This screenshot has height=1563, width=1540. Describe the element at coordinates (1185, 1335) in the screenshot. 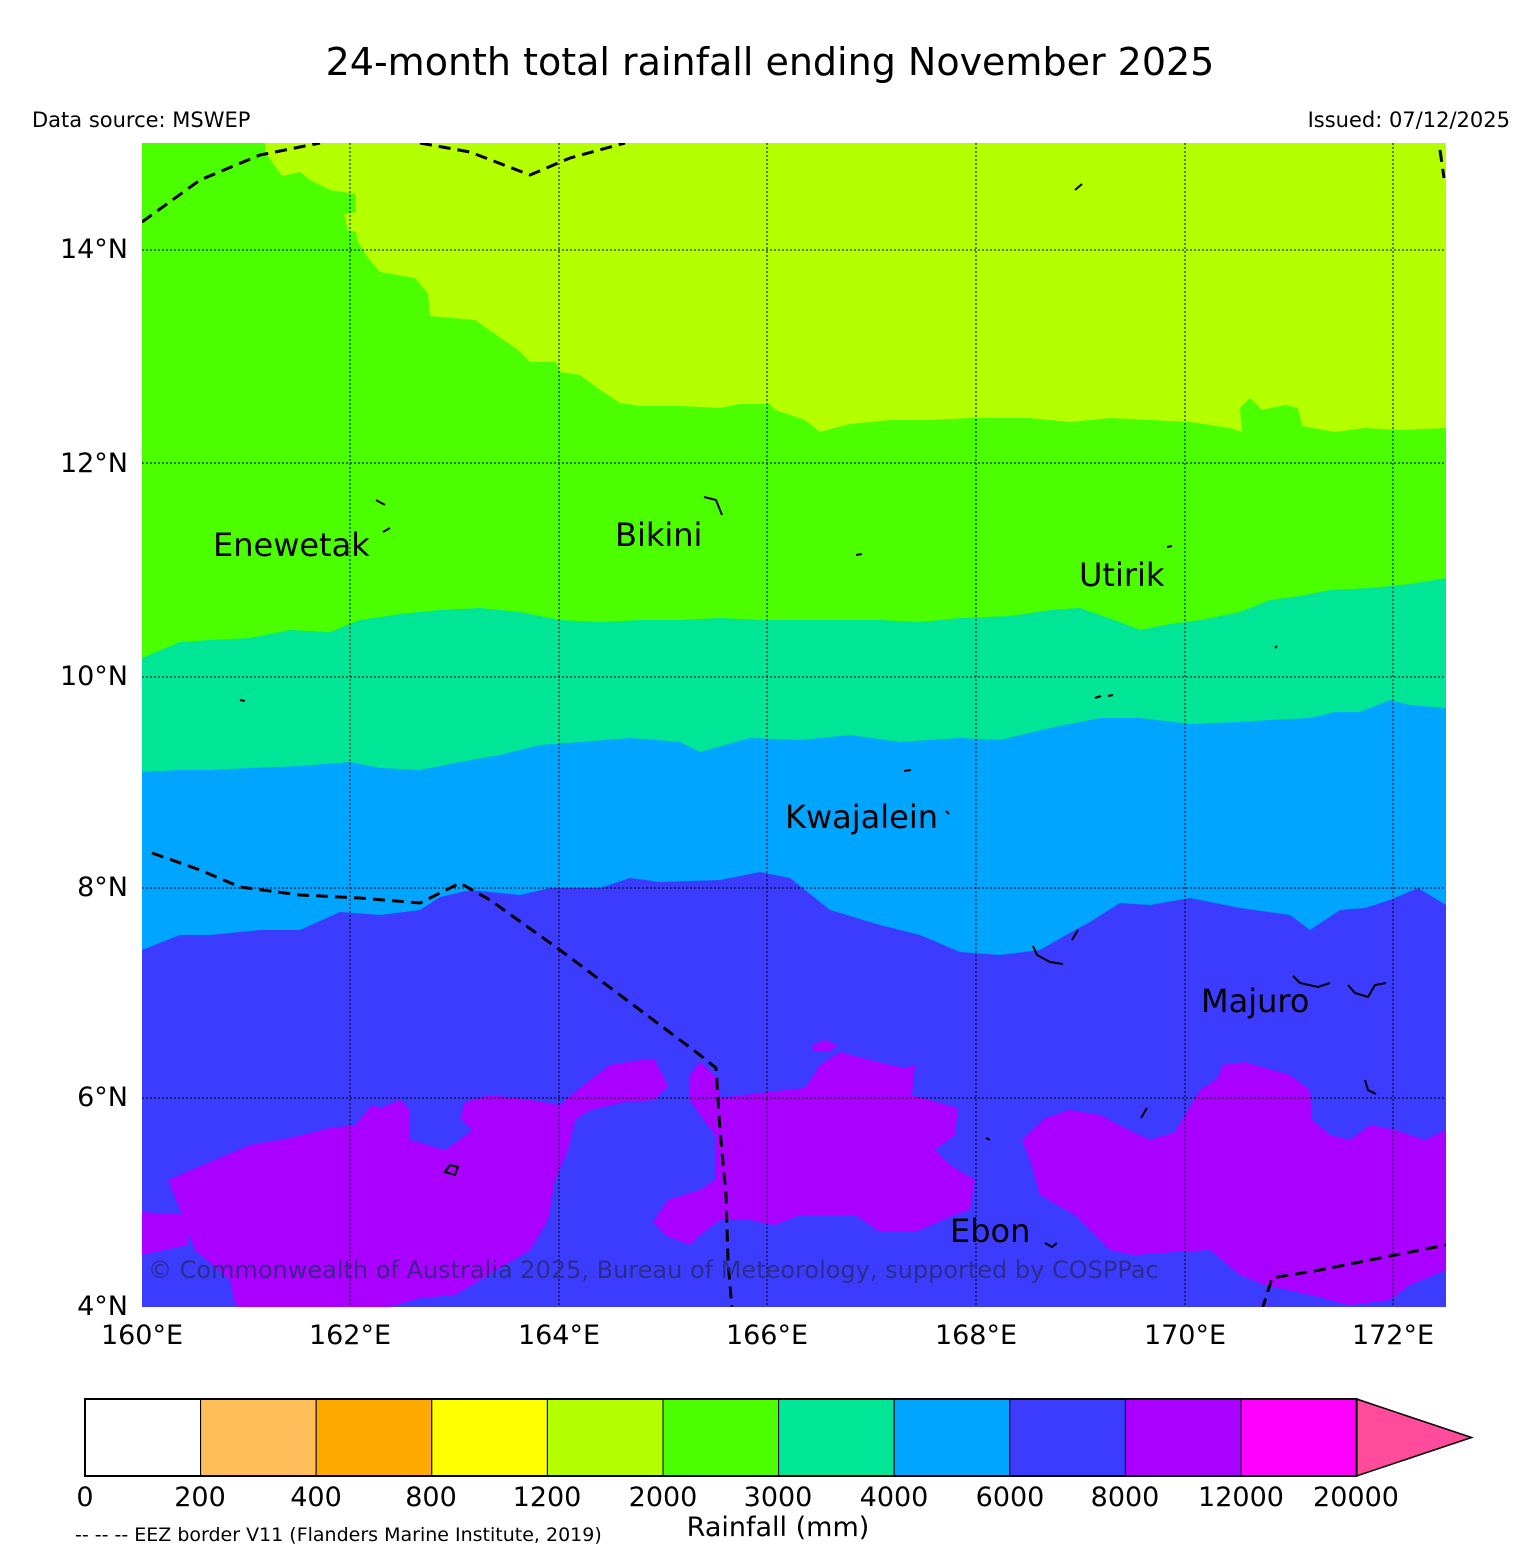

I see `lon-label-170e: 170°E` at that location.